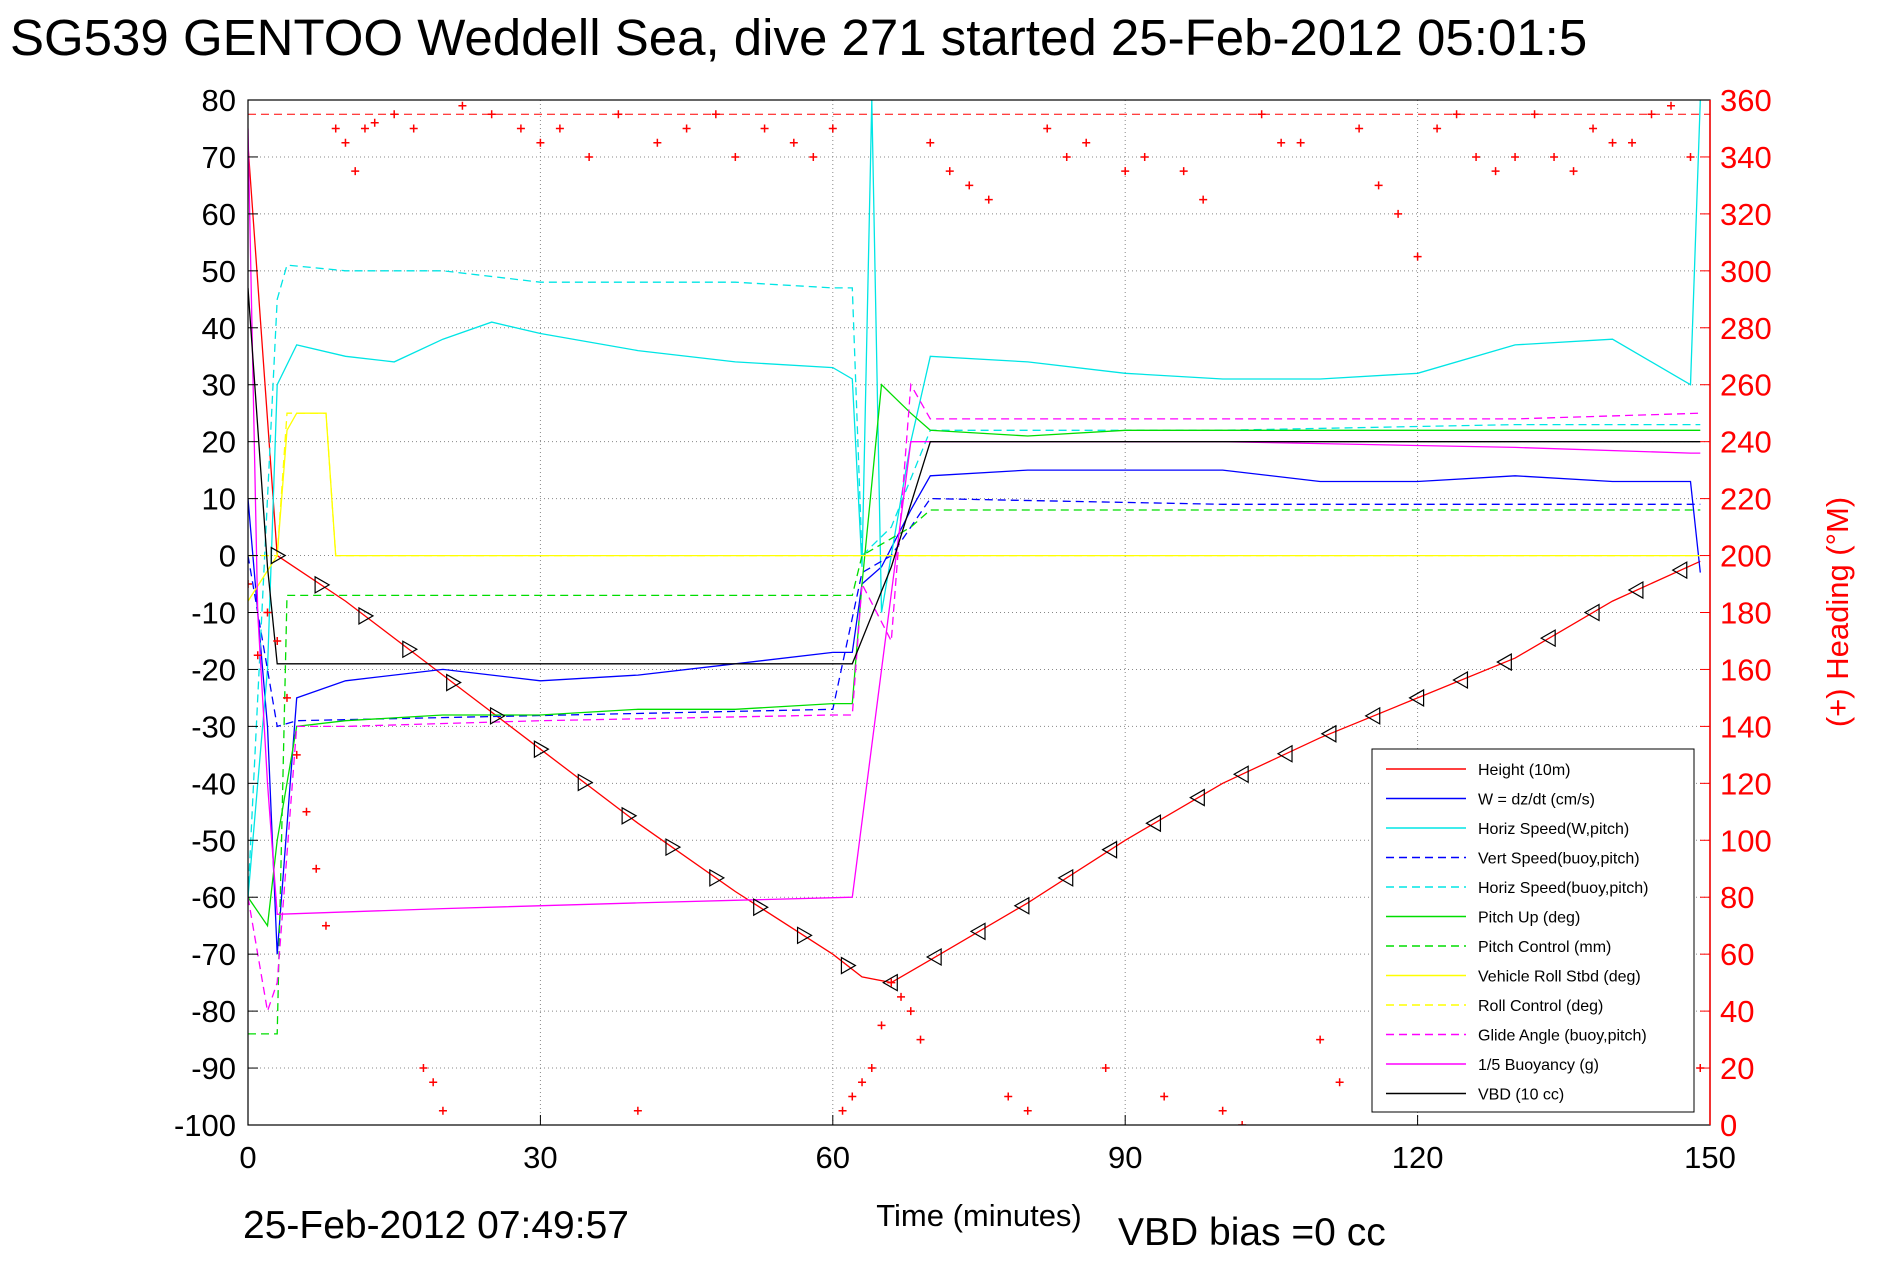 The image size is (1891, 1262). Describe the element at coordinates (1746, 271) in the screenshot. I see `right-tick-label: 300` at that location.